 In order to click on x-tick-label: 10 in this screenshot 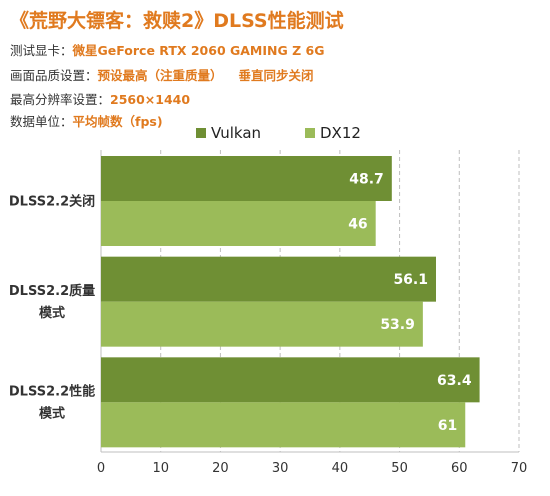, I will do `click(160, 468)`.